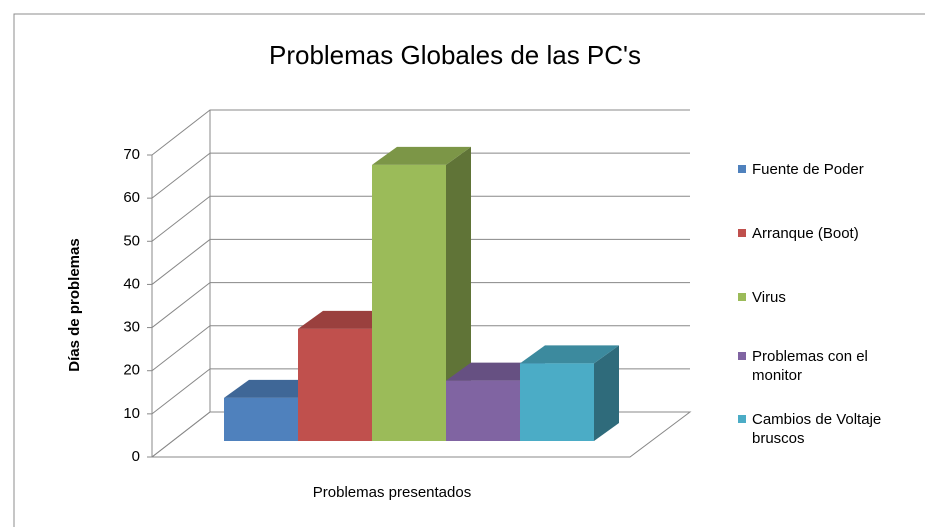 This screenshot has width=925, height=527. What do you see at coordinates (131, 154) in the screenshot?
I see `y-tick-label: 70` at bounding box center [131, 154].